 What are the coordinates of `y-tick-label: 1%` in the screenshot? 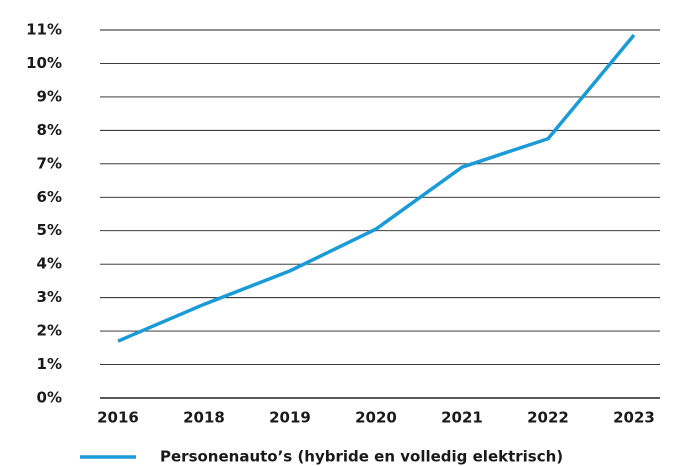 It's located at (49, 364).